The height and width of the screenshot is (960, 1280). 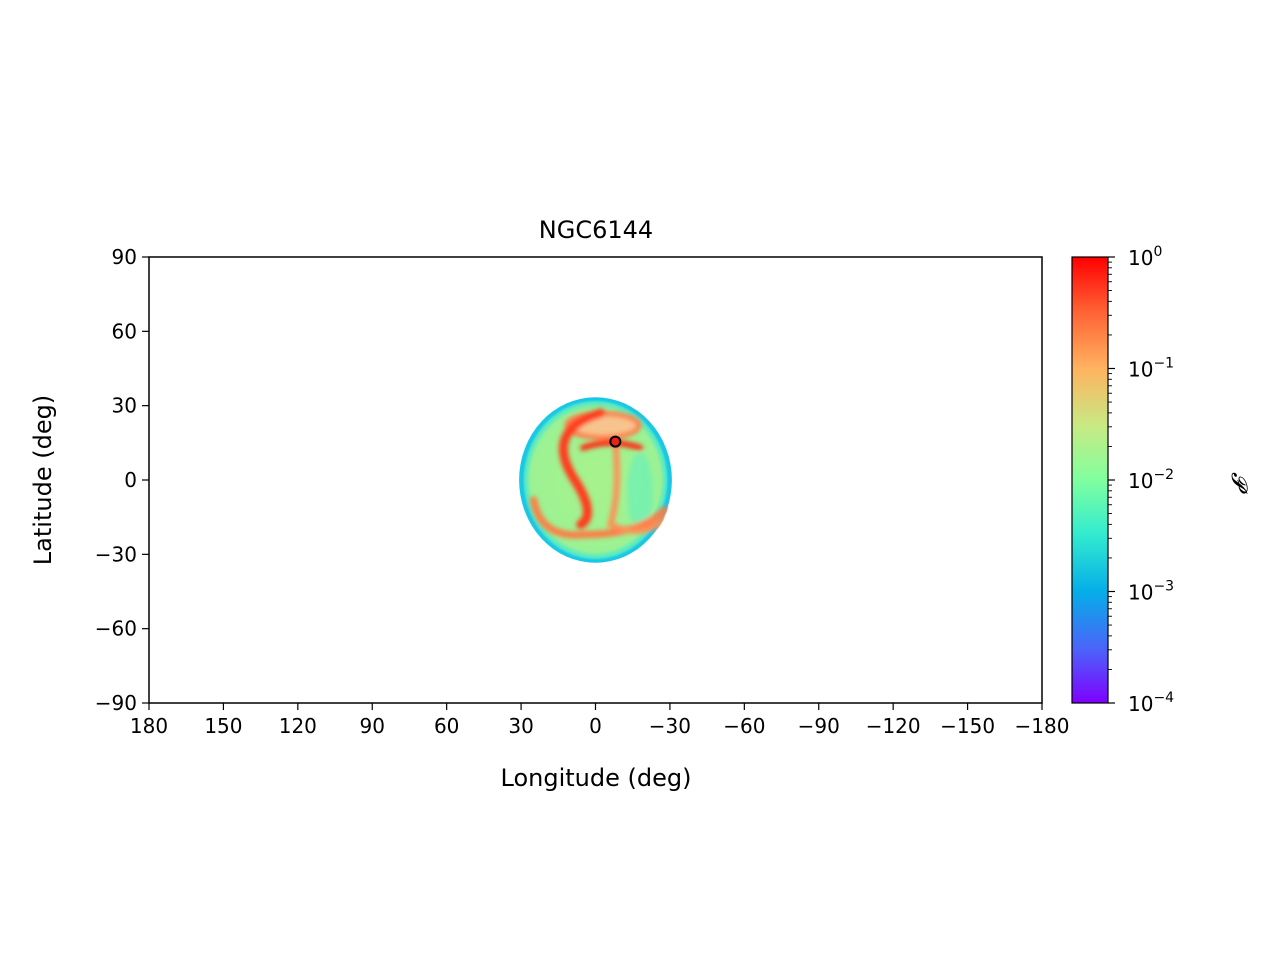 I want to click on y-tick-label: 30, so click(x=124, y=406).